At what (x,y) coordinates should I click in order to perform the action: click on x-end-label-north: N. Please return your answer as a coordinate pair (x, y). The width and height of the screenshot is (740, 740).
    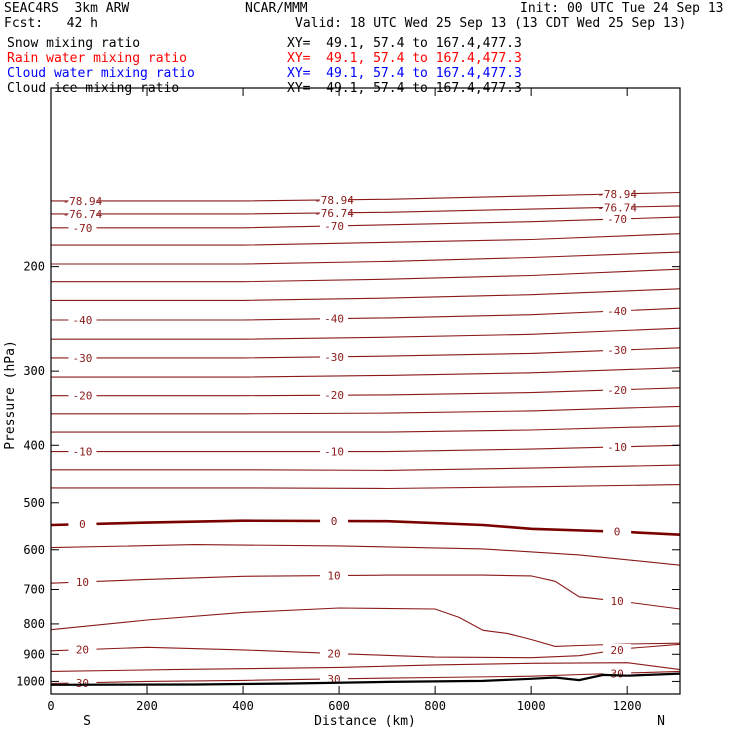
    Looking at the image, I should click on (661, 721).